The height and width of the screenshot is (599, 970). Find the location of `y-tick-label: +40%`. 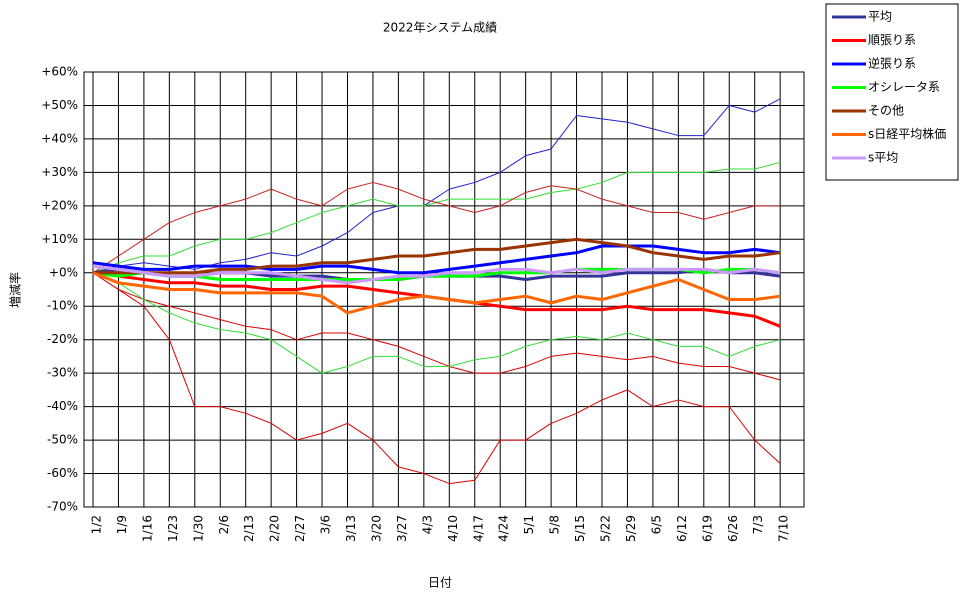

y-tick-label: +40% is located at coordinates (59, 138).